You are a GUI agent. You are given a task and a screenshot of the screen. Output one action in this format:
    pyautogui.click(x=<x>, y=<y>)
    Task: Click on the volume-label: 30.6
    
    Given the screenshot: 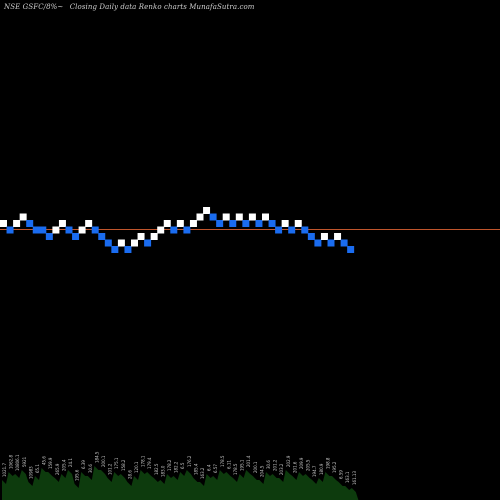 What is the action you would take?
    pyautogui.click(x=268, y=464)
    